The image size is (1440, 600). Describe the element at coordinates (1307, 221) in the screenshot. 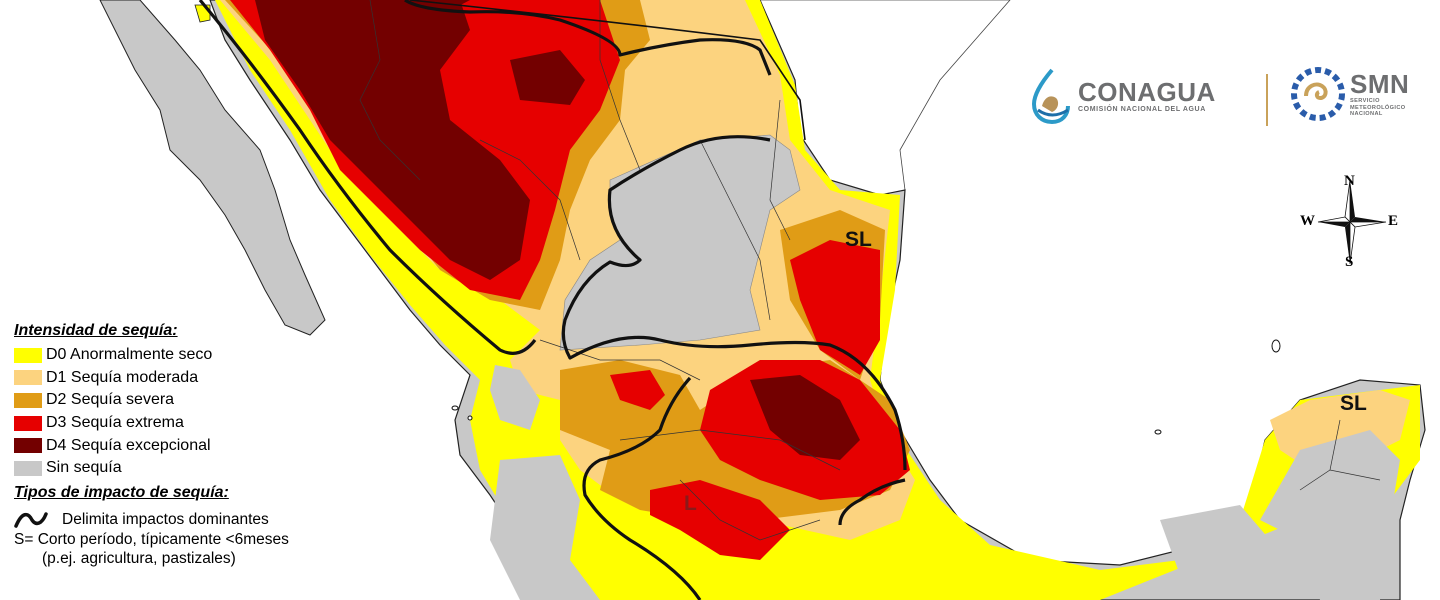

I see `compass-w: W` at that location.